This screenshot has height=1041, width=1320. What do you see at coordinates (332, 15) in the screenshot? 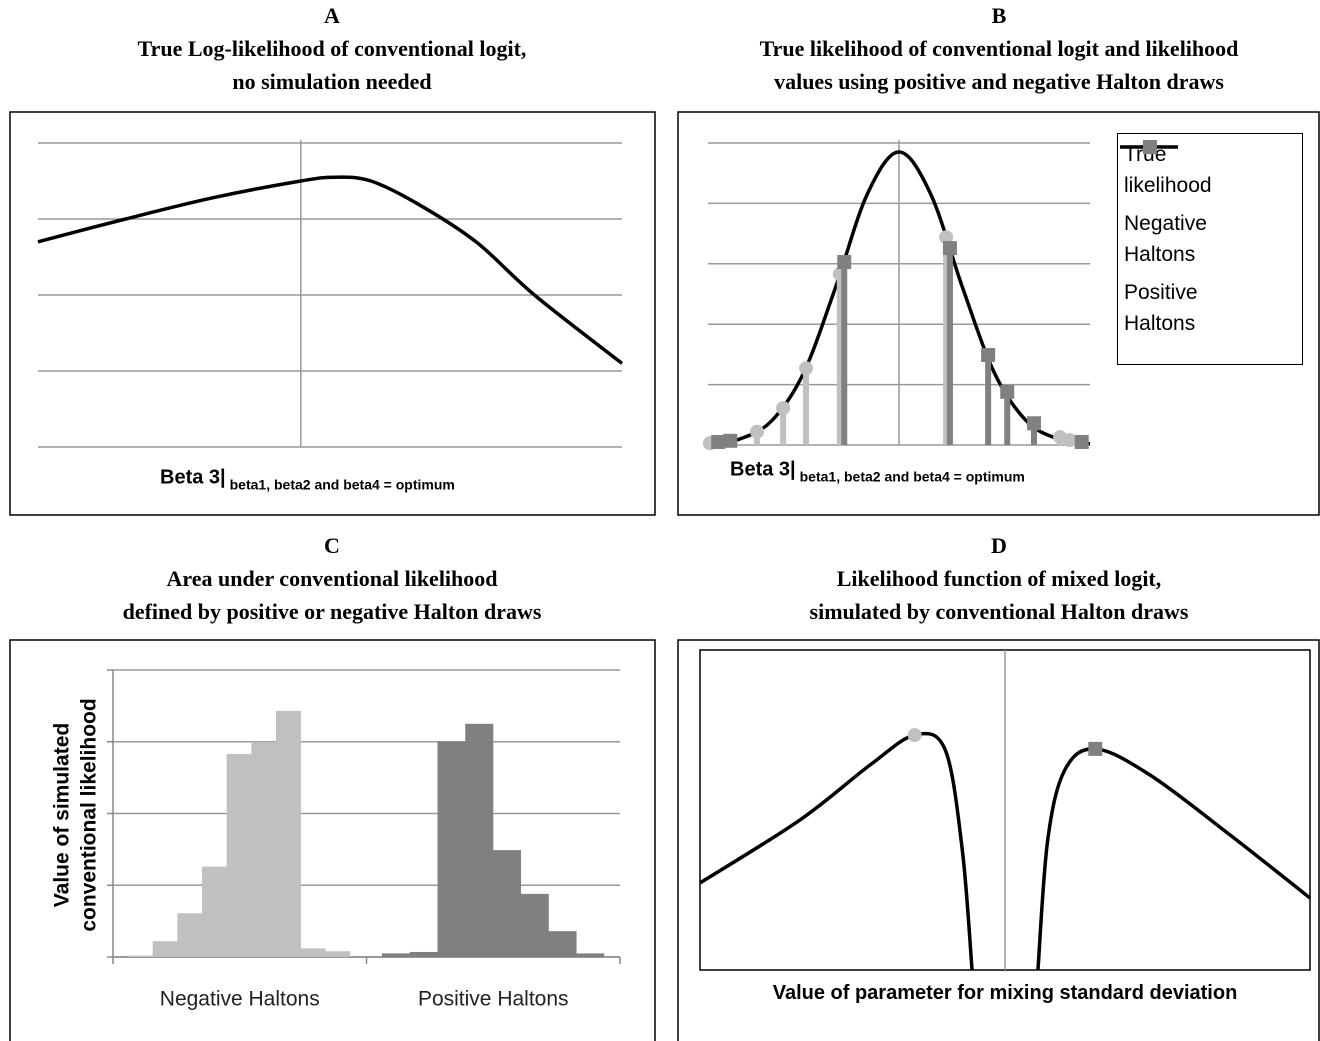
I see `panel-letter: A` at bounding box center [332, 15].